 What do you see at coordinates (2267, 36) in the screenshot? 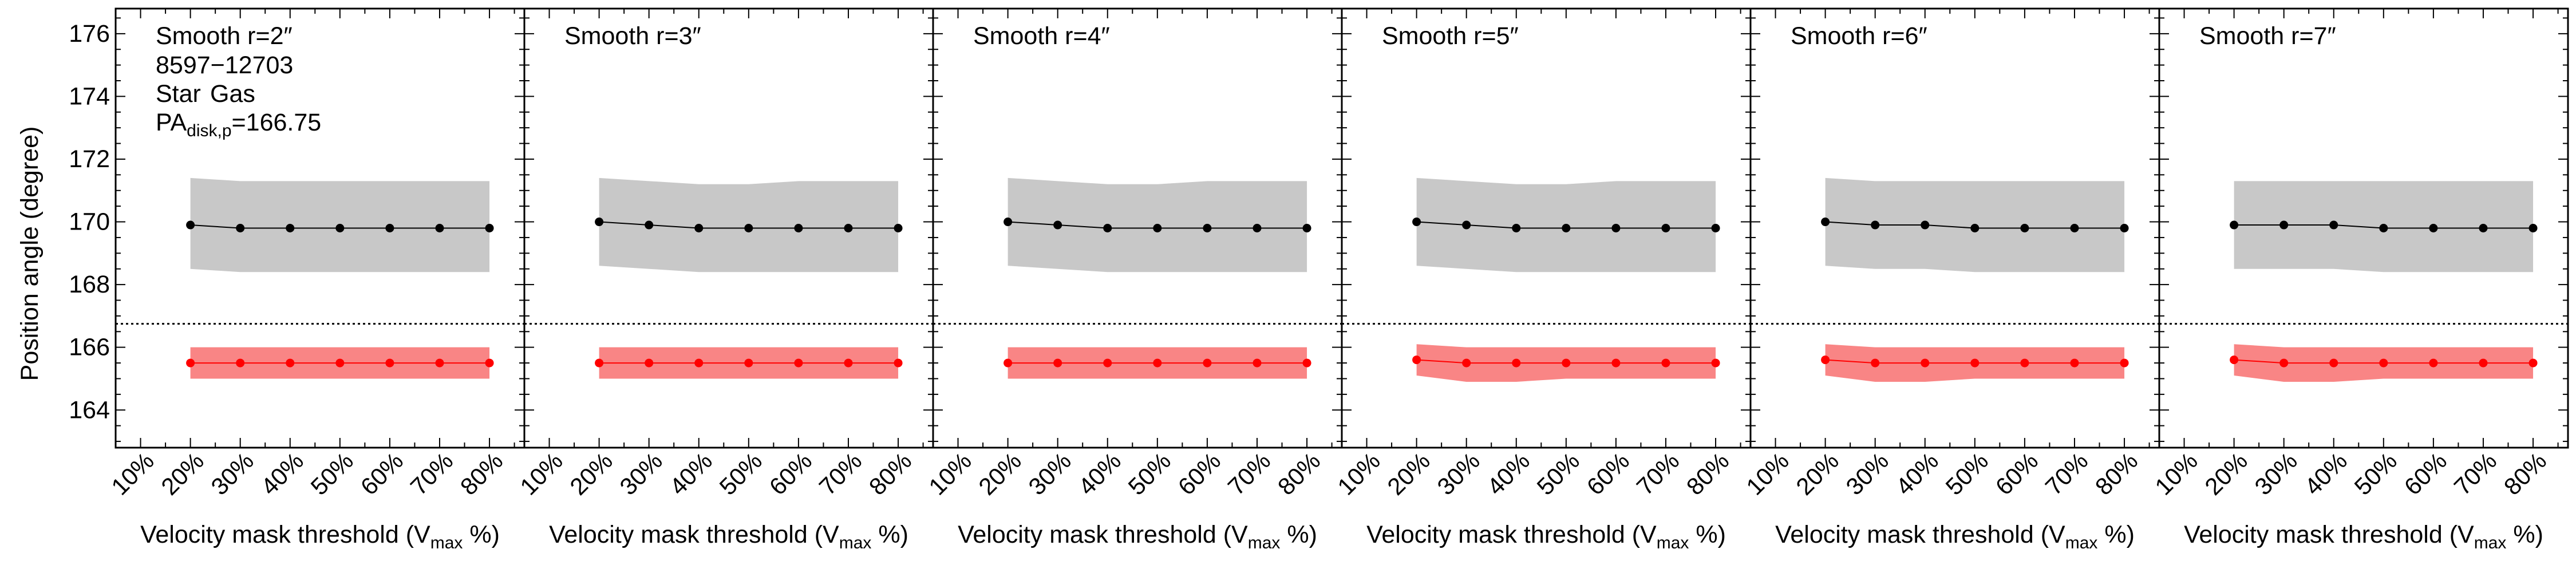
I see `panel-title: Smooth r=7″` at bounding box center [2267, 36].